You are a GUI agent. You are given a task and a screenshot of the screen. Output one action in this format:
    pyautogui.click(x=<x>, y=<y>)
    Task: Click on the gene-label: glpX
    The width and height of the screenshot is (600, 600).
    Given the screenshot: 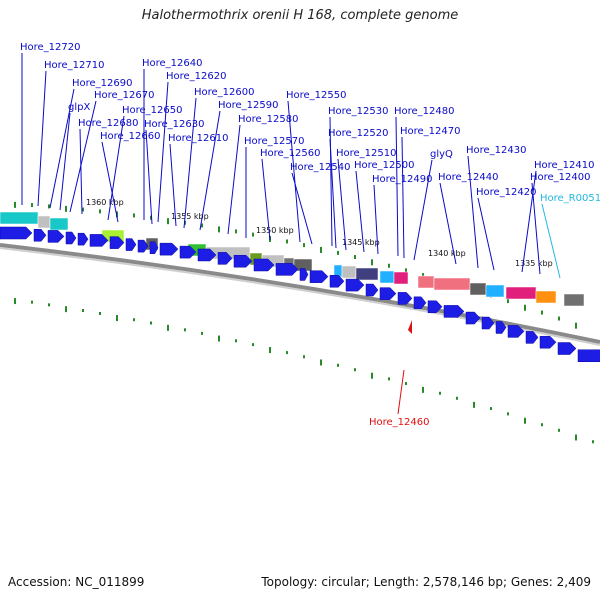 What is the action you would take?
    pyautogui.click(x=79, y=107)
    